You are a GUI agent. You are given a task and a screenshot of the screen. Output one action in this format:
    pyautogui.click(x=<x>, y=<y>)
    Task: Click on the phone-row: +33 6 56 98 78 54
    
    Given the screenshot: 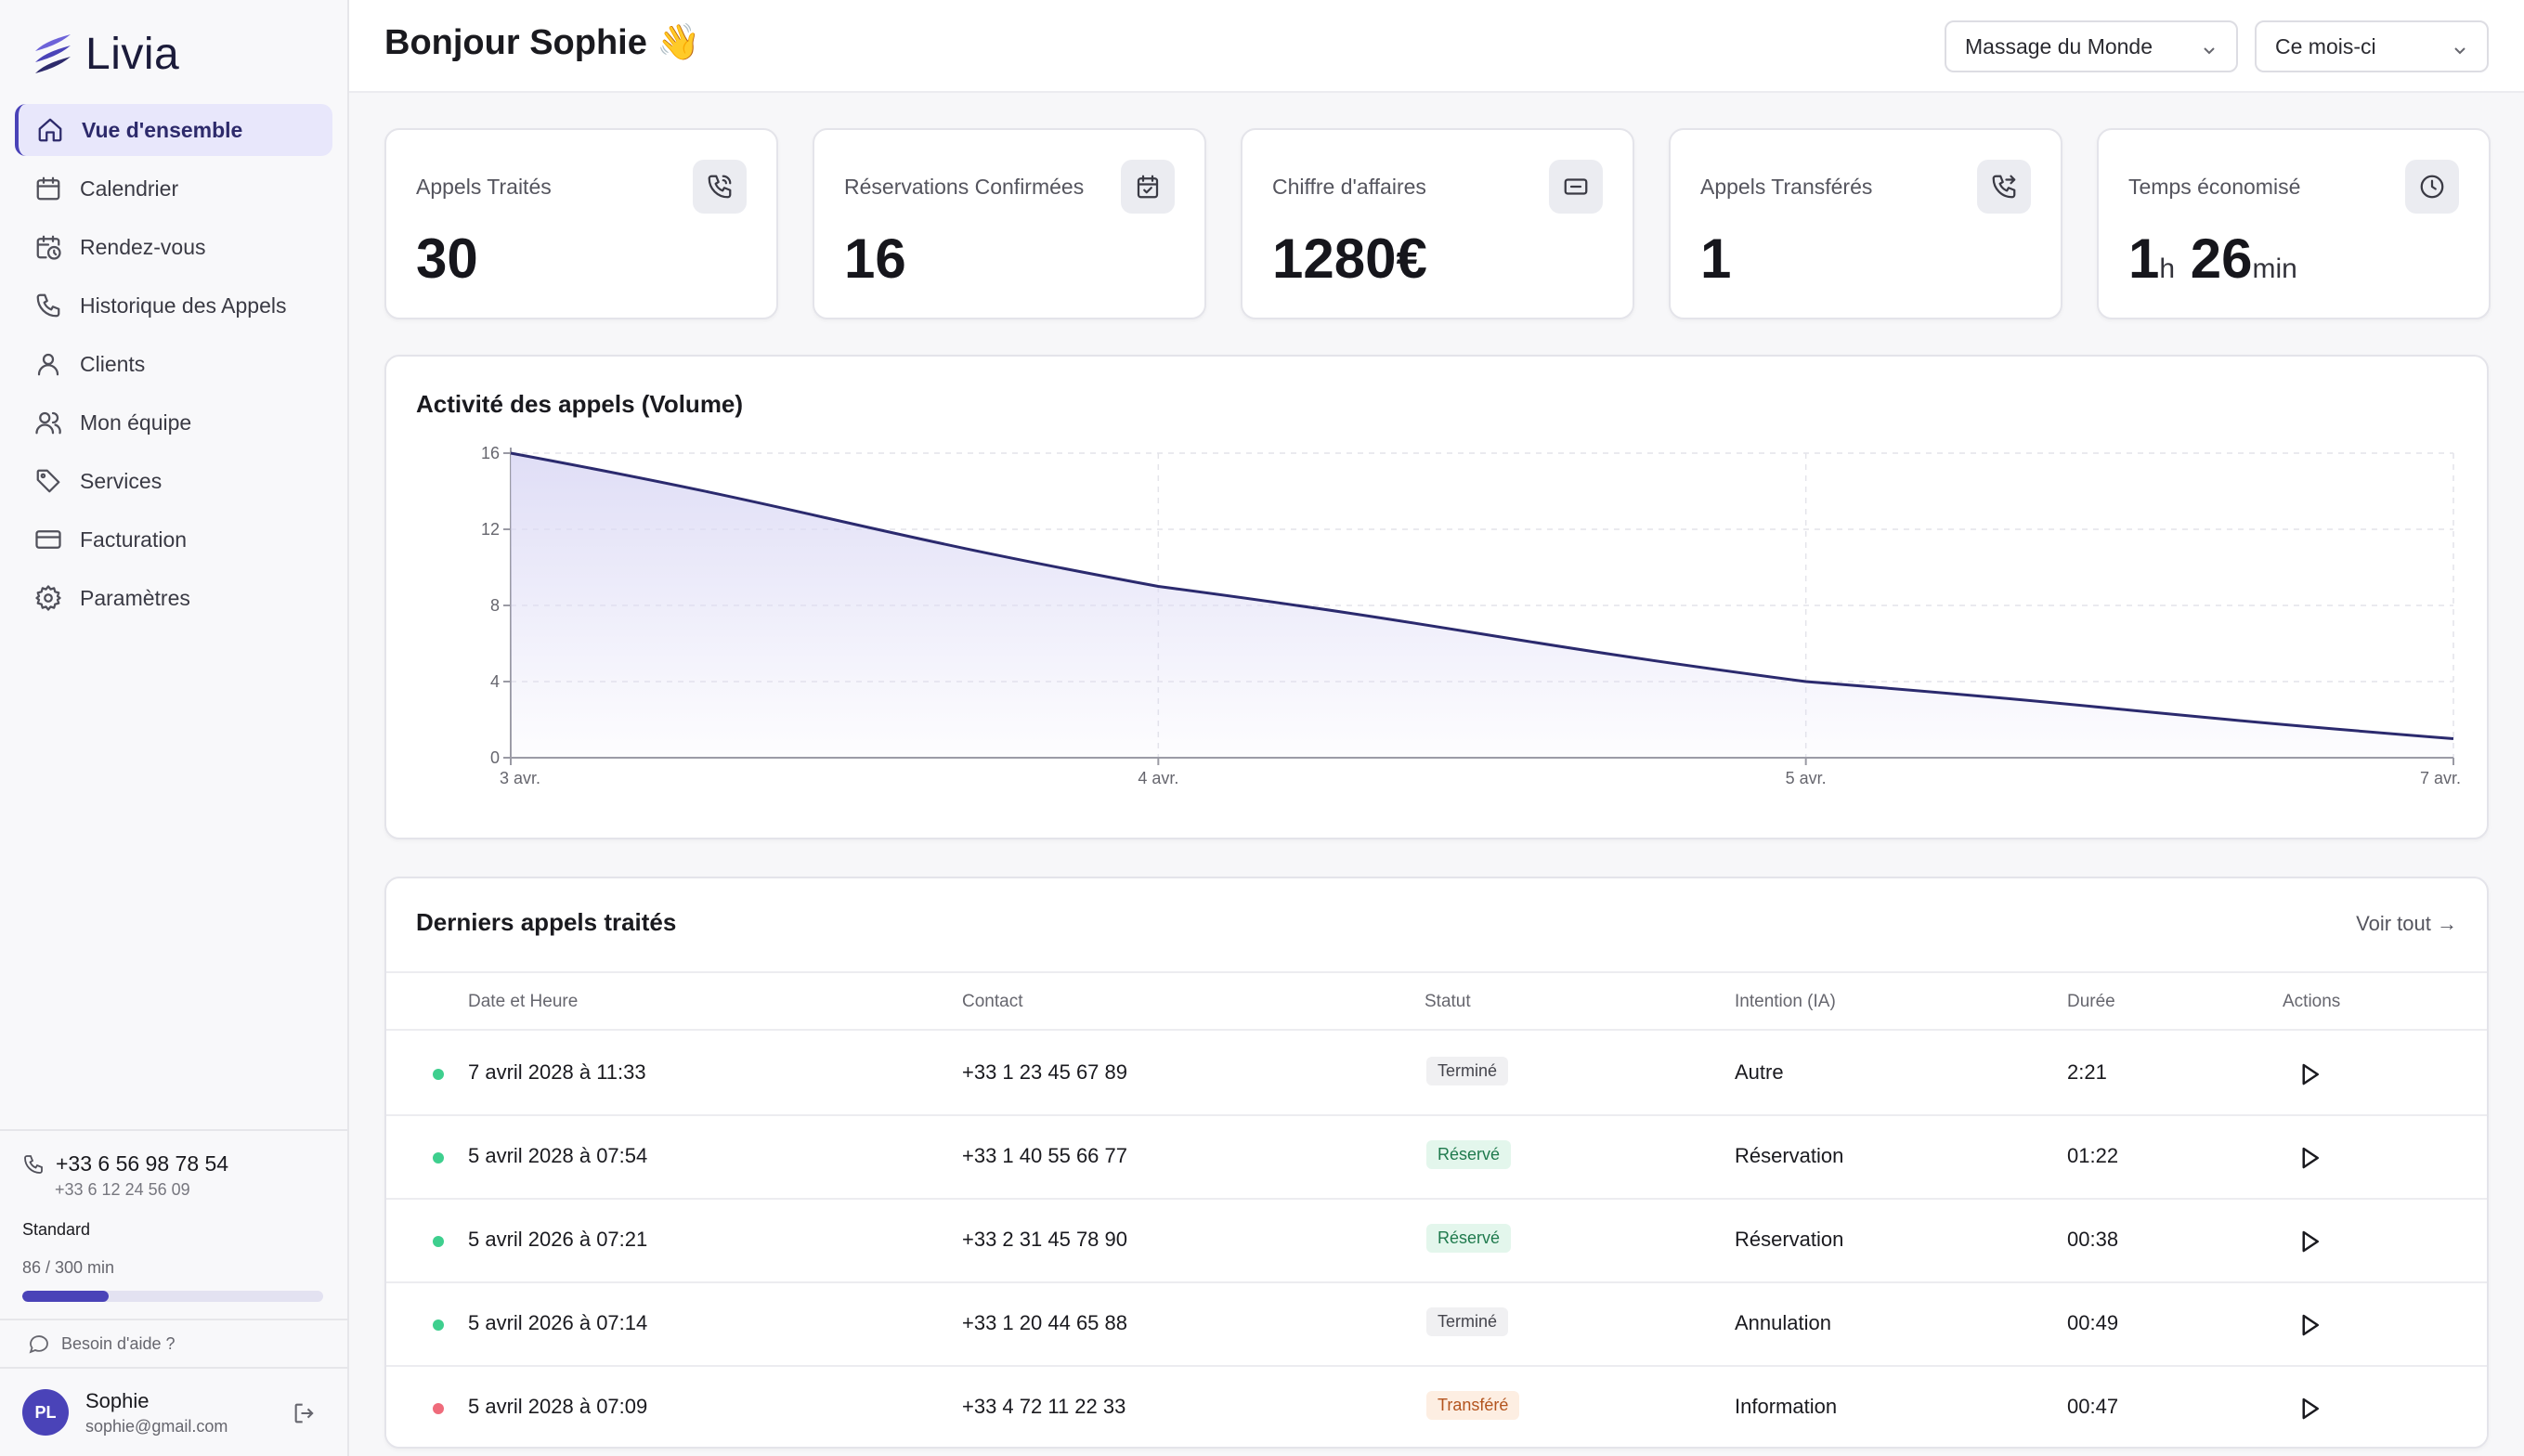 What is the action you would take?
    pyautogui.click(x=173, y=1163)
    